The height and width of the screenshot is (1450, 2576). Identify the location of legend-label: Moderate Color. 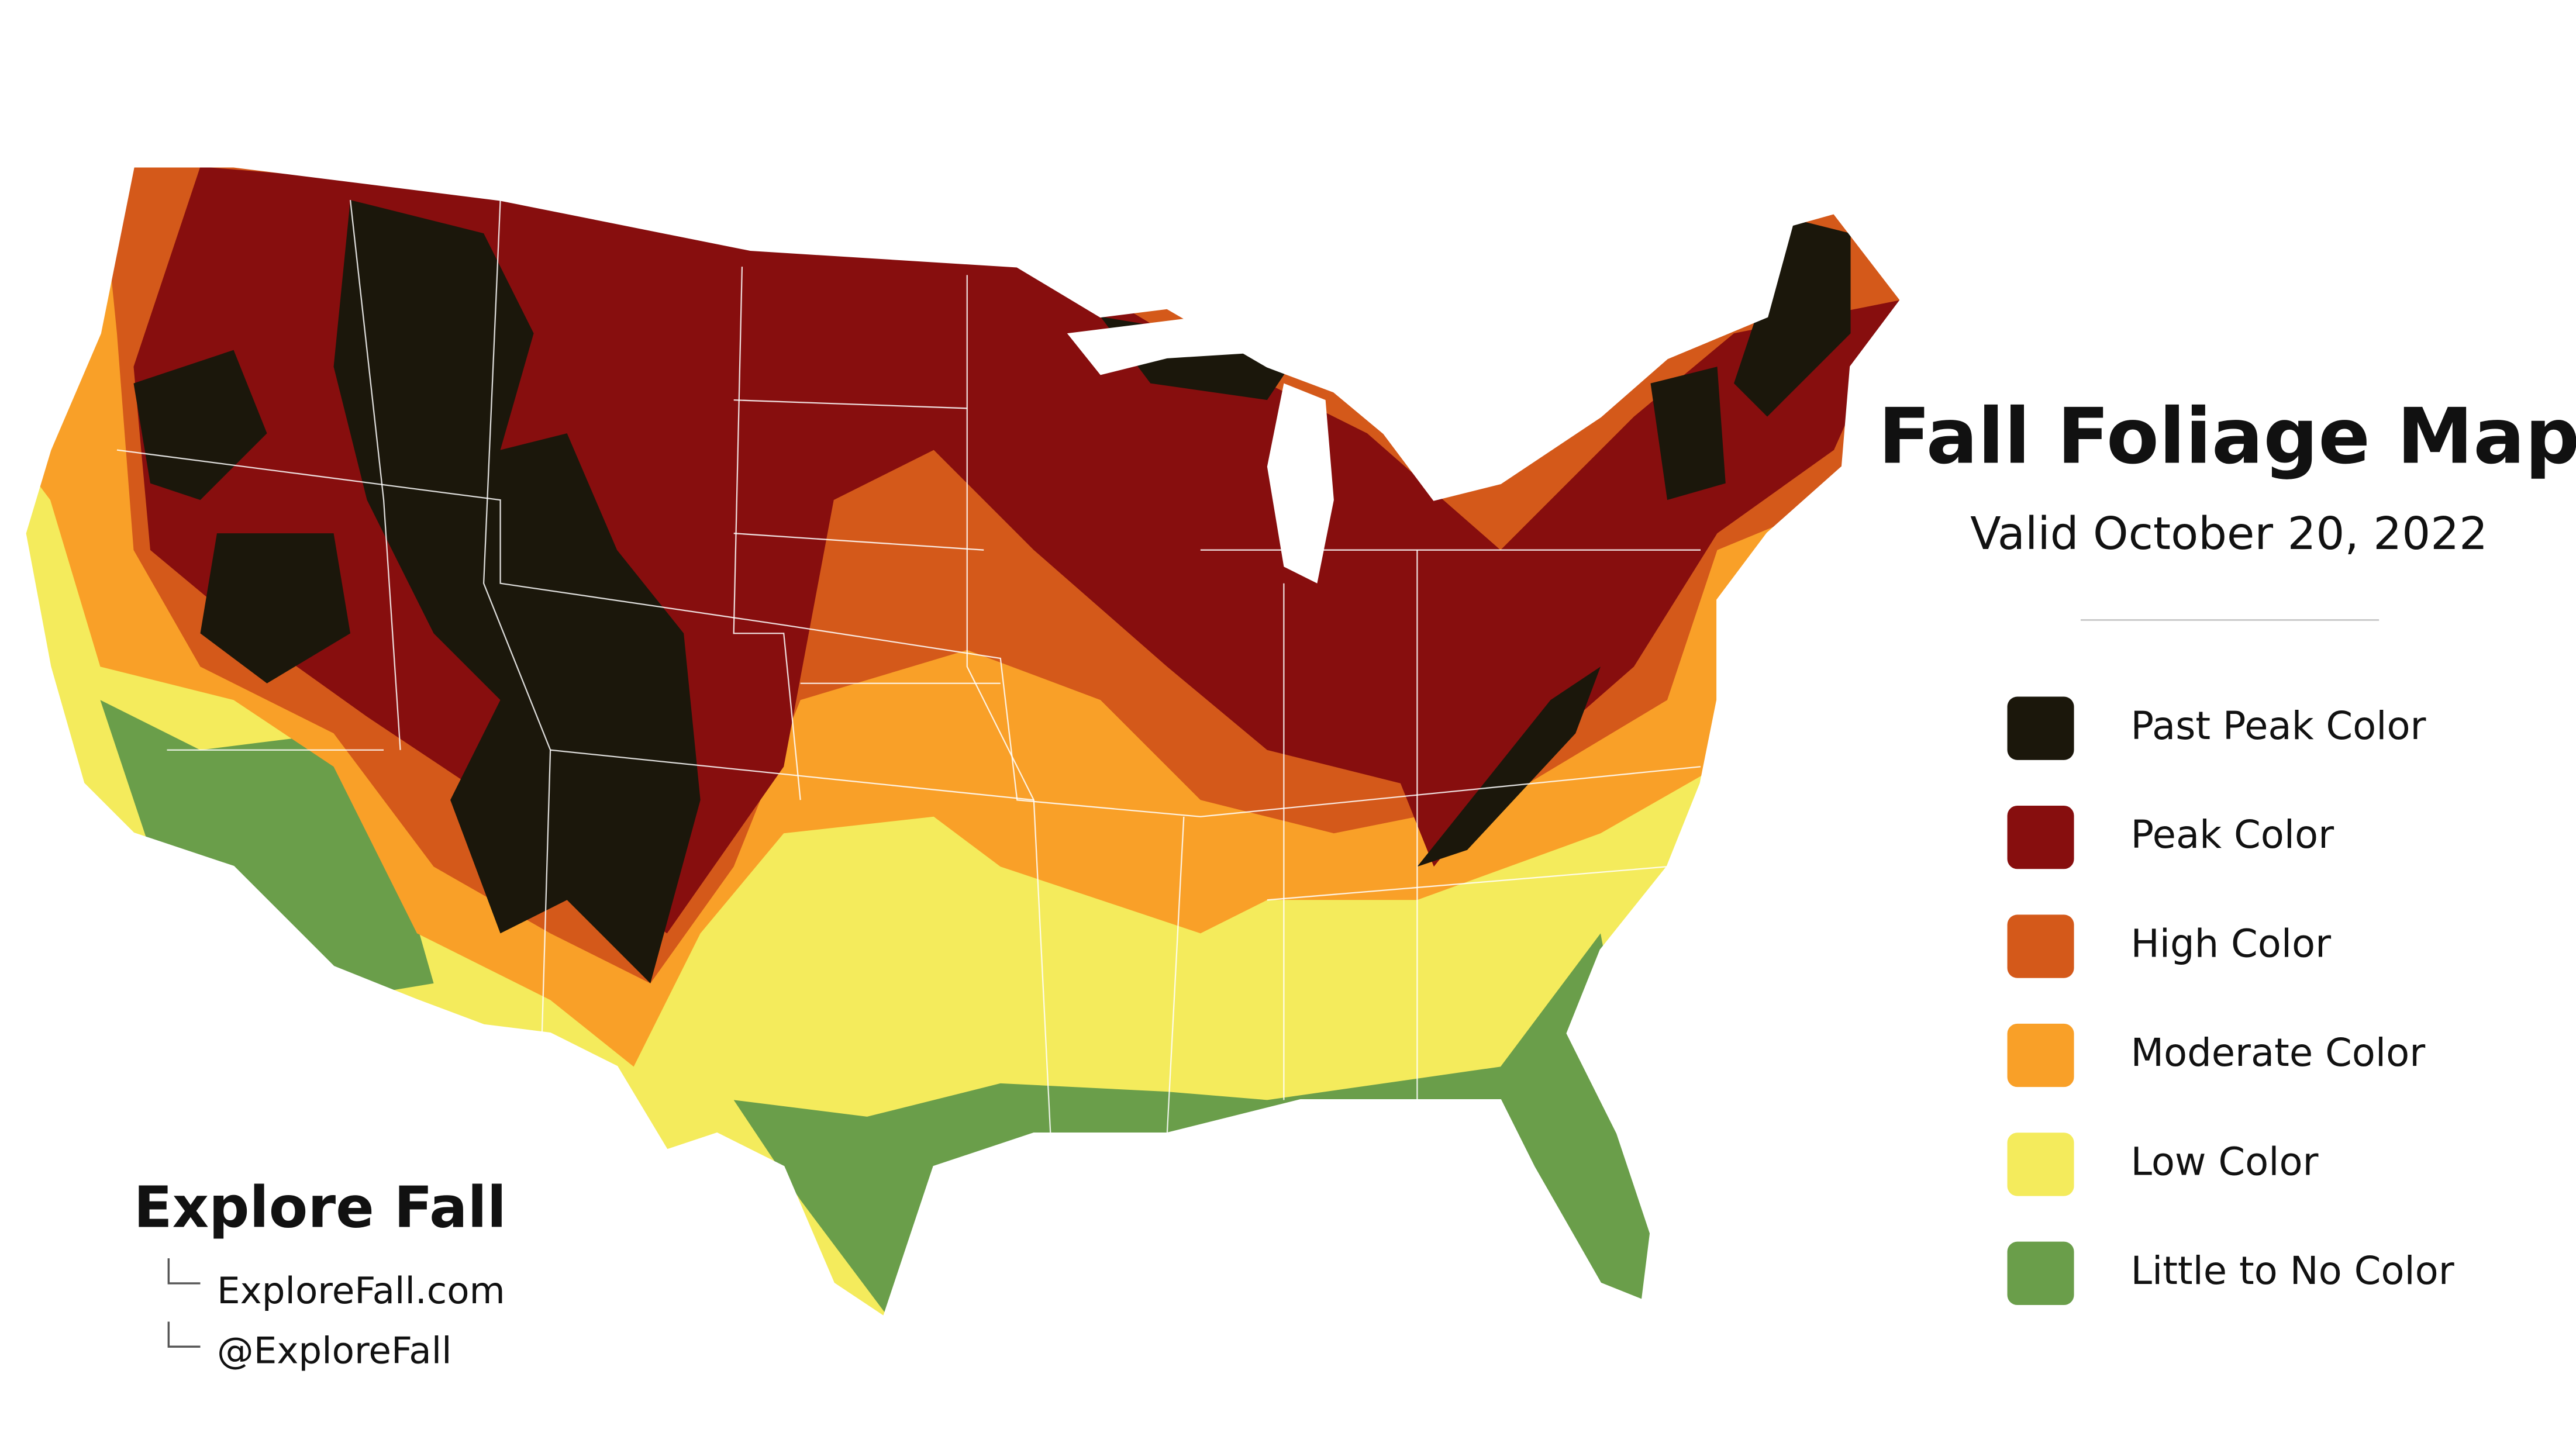
(2278, 1053).